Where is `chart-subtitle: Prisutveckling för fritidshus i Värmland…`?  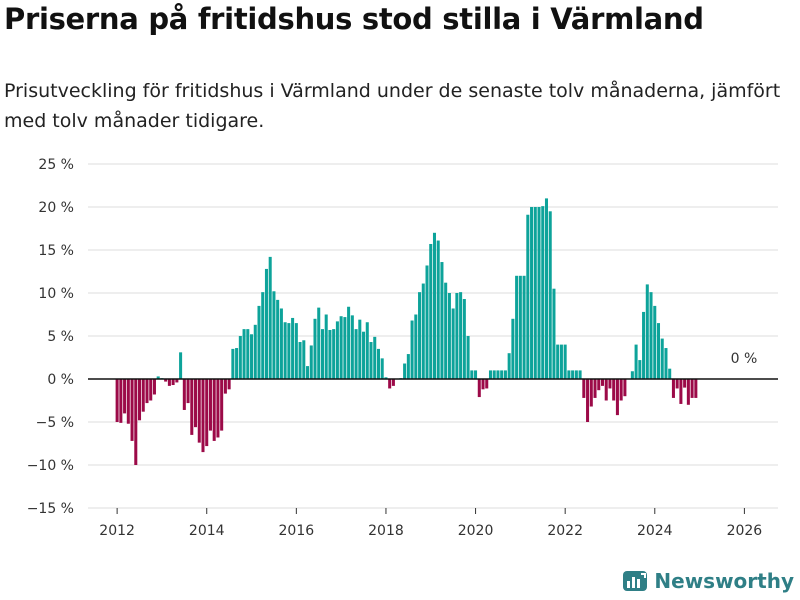 chart-subtitle: Prisutveckling för fritidshus i Värmland… is located at coordinates (392, 106).